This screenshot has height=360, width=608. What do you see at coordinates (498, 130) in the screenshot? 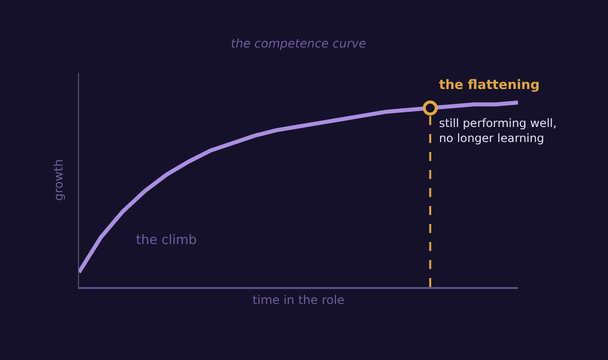
I see `annotation: still performing well, no longer learning` at bounding box center [498, 130].